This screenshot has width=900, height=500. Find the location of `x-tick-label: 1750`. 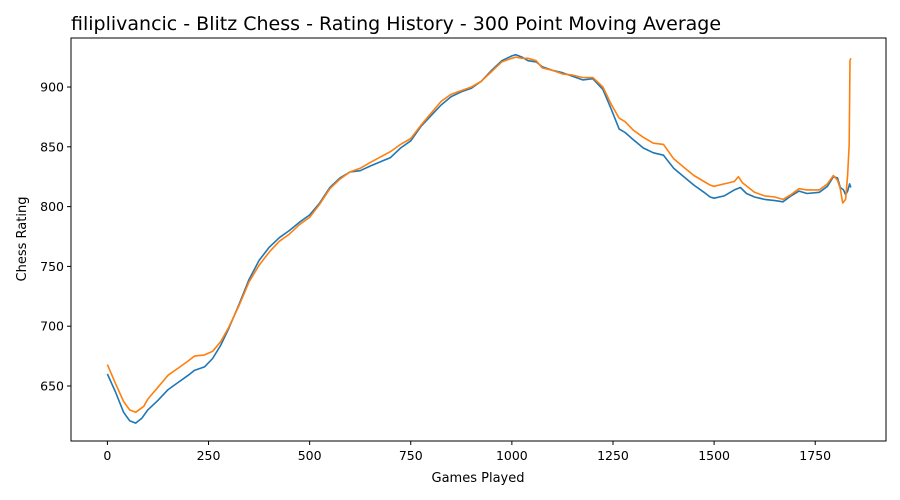

x-tick-label: 1750 is located at coordinates (815, 455).